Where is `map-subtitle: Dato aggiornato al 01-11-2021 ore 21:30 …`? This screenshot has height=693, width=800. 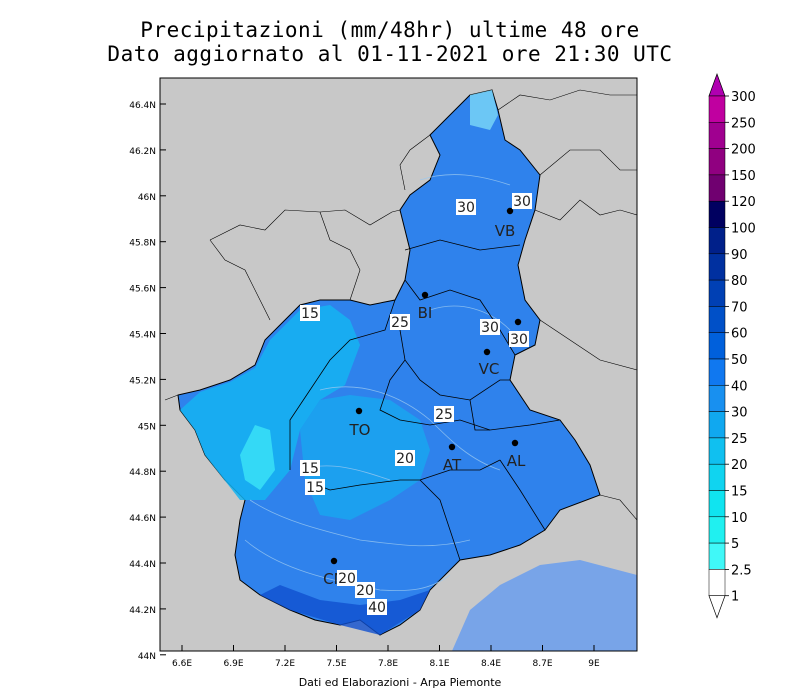 map-subtitle: Dato aggiornato al 01-11-2021 ore 21:30 … is located at coordinates (390, 54).